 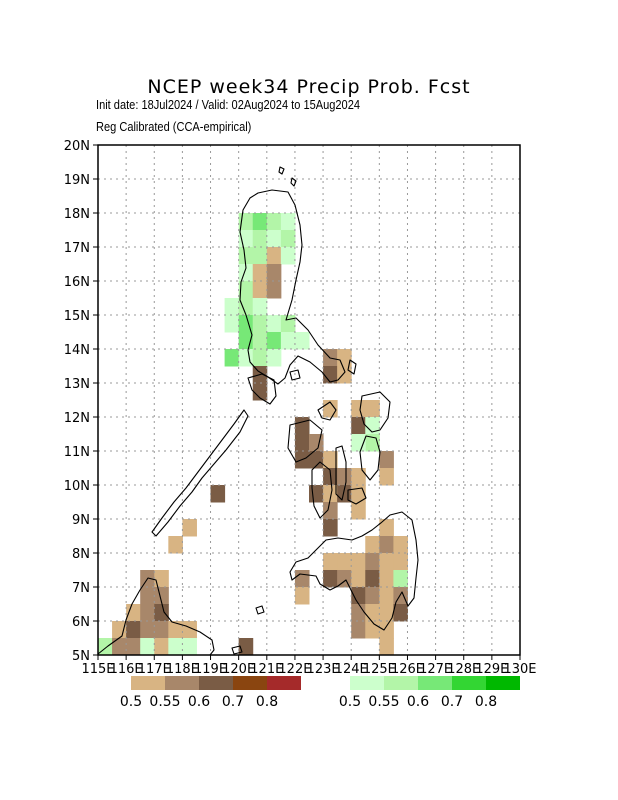 I want to click on dry-legend-label: 0.8, so click(x=267, y=702).